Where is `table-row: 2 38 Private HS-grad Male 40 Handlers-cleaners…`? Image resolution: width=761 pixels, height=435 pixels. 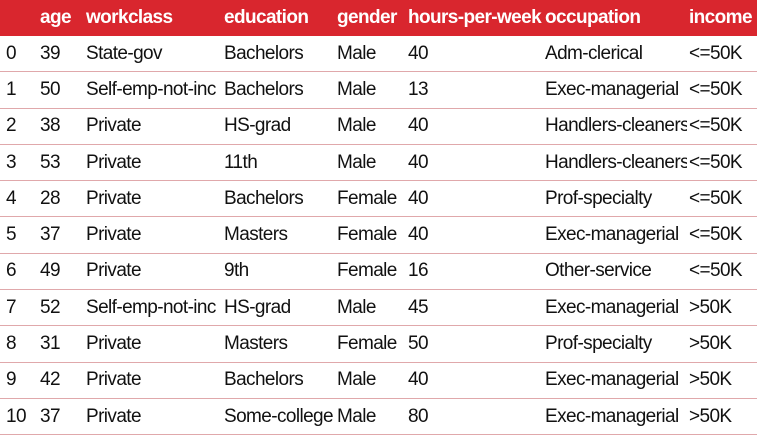
table-row: 2 38 Private HS-grad Male 40 Handlers-cleaners… is located at coordinates (378, 126).